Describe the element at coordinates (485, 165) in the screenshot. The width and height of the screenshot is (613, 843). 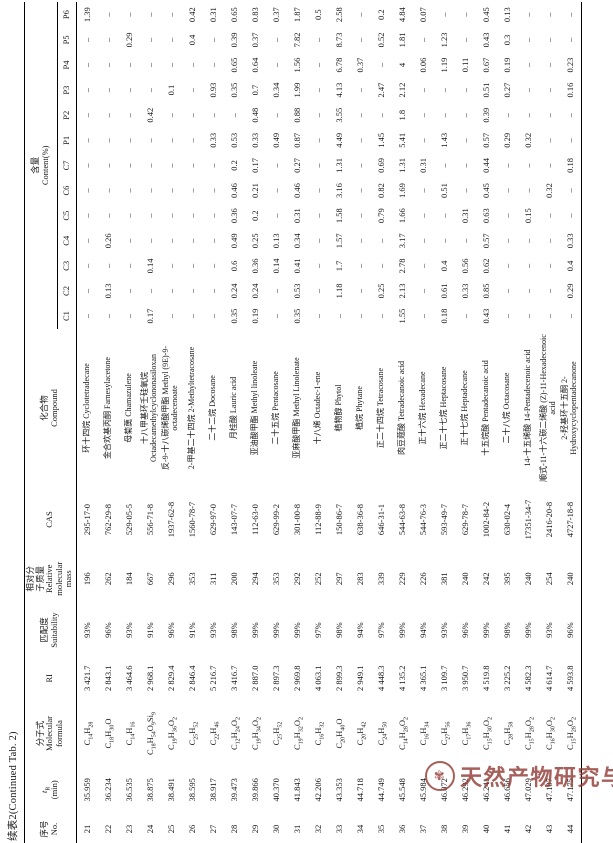
I see `cell-content-value: 0.44` at that location.